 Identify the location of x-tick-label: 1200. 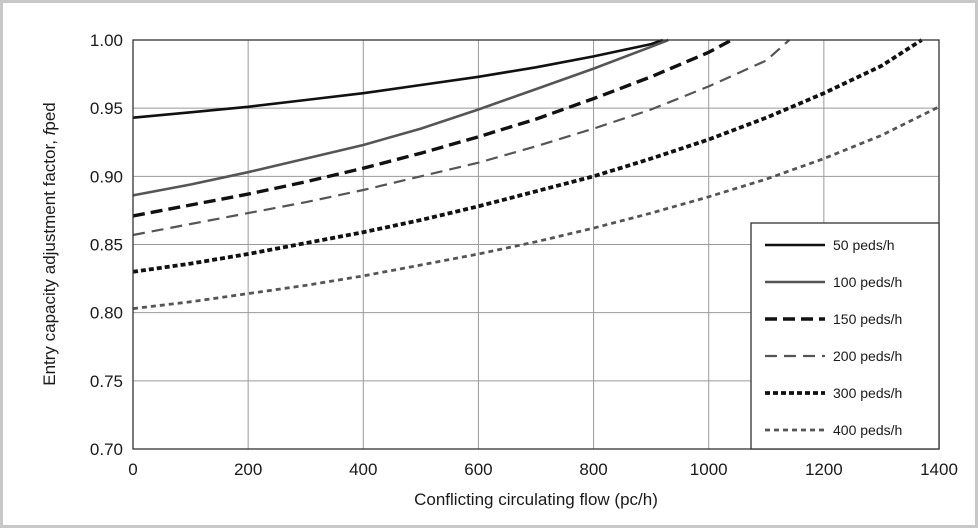
(824, 469).